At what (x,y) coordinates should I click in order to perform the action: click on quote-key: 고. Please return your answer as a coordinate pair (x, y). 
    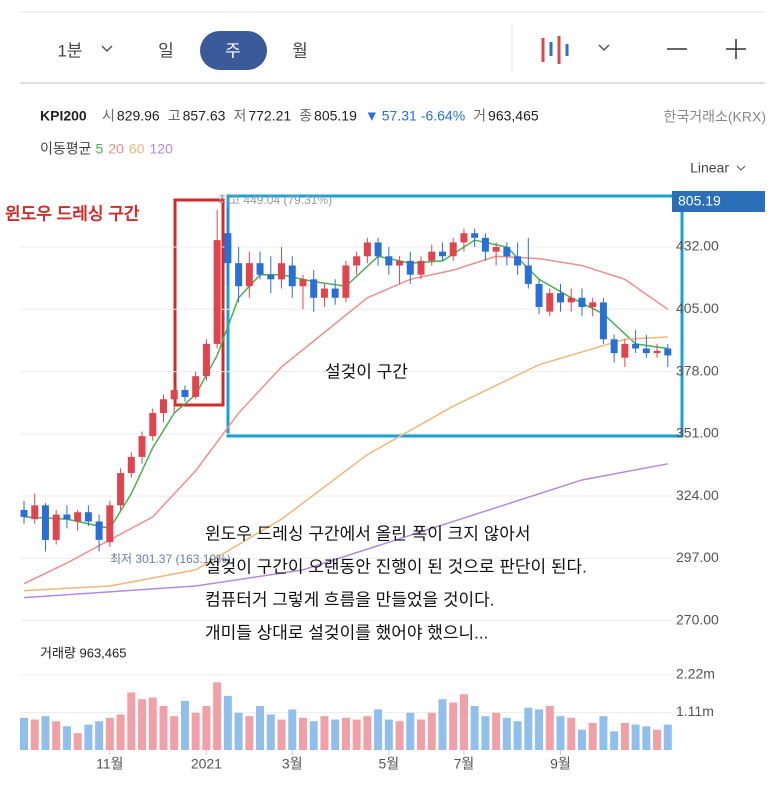
    Looking at the image, I should click on (174, 116).